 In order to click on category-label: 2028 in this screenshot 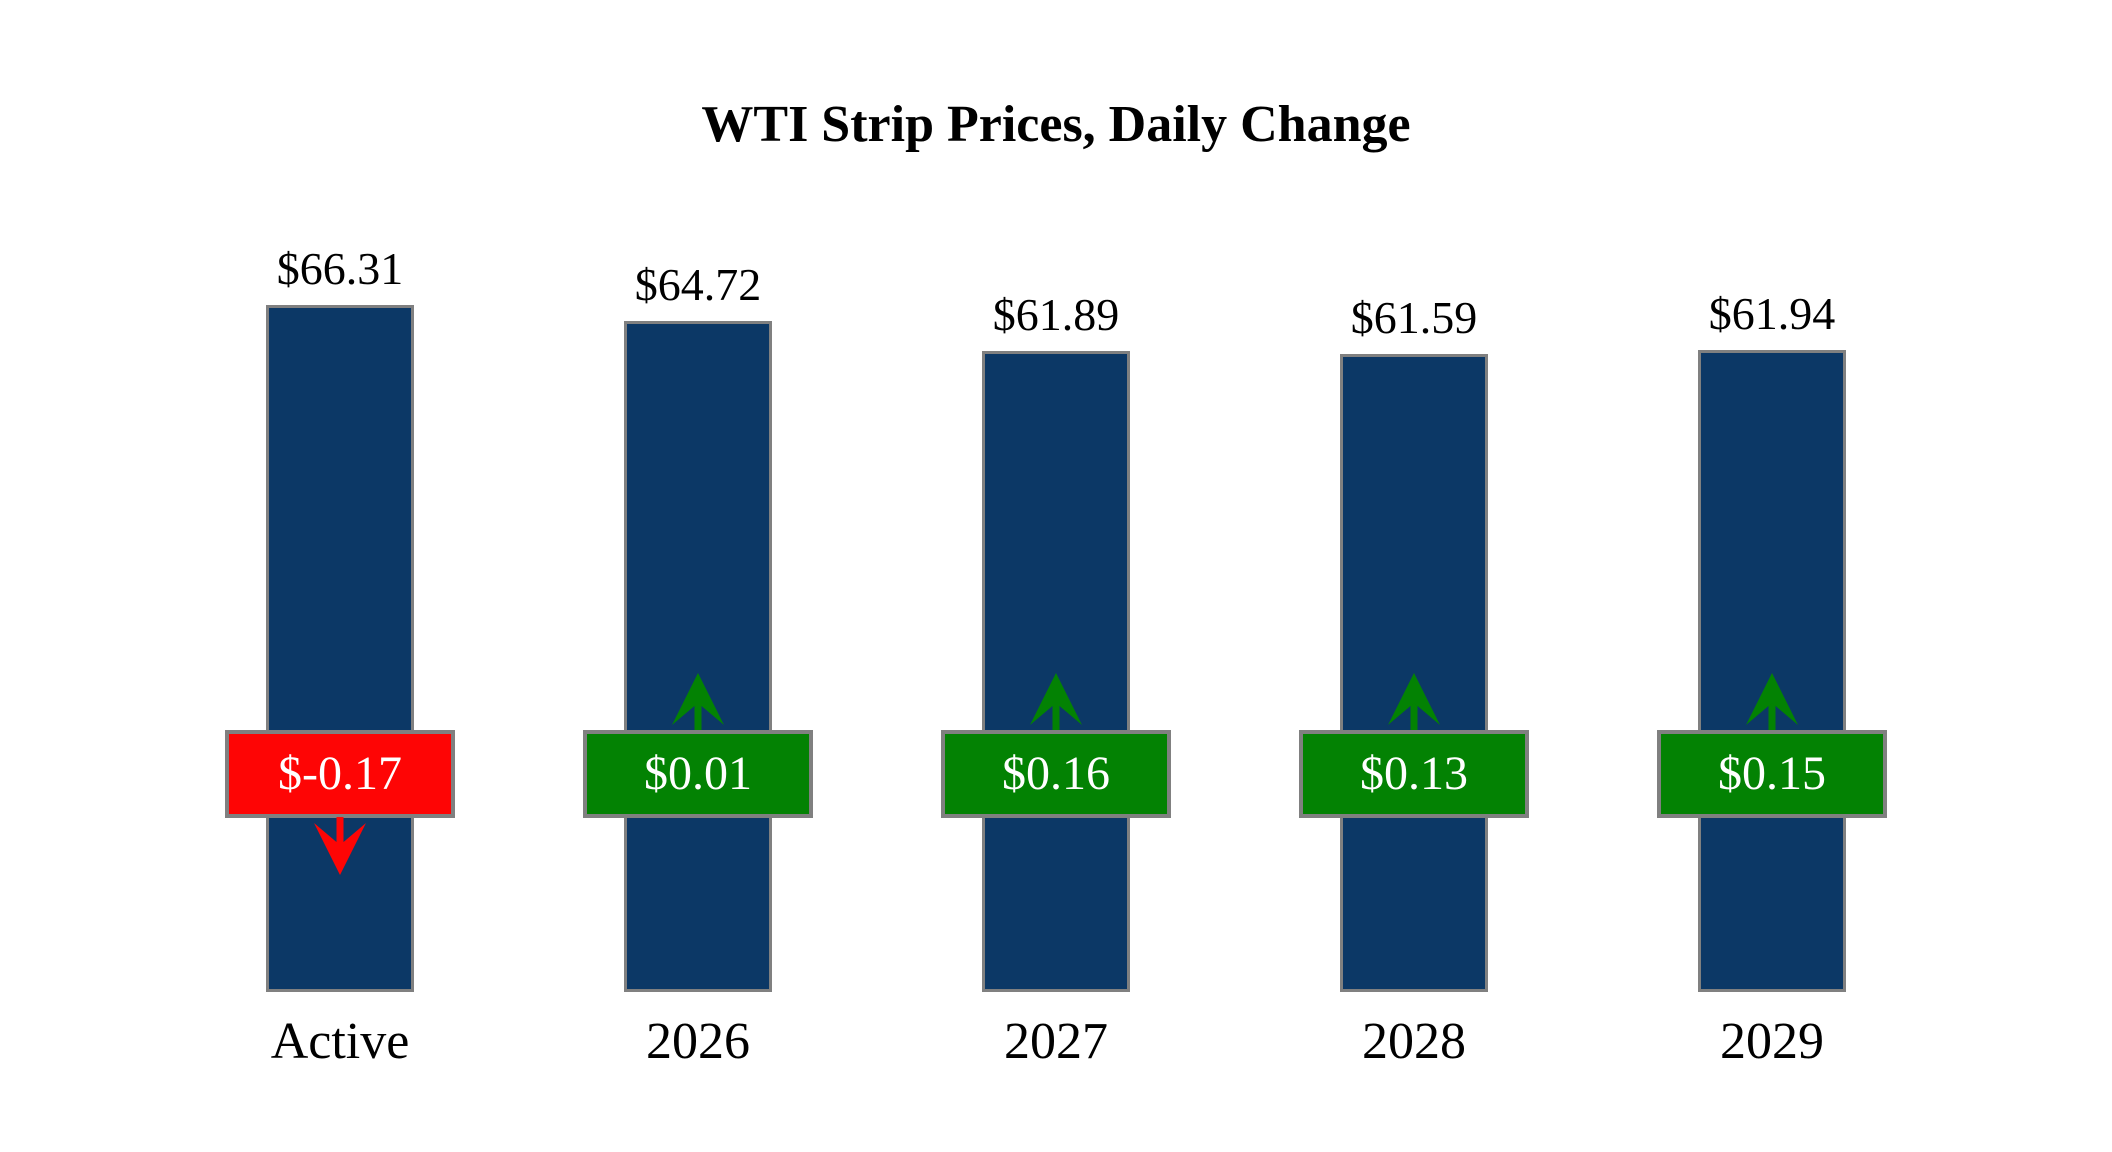, I will do `click(1414, 1041)`.